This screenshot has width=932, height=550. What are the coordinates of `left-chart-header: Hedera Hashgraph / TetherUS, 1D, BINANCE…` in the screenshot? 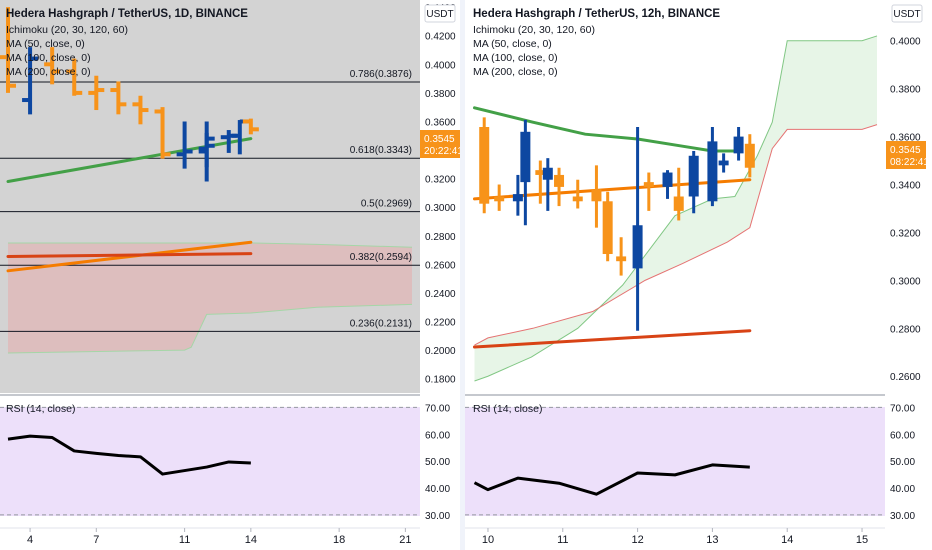 It's located at (127, 43).